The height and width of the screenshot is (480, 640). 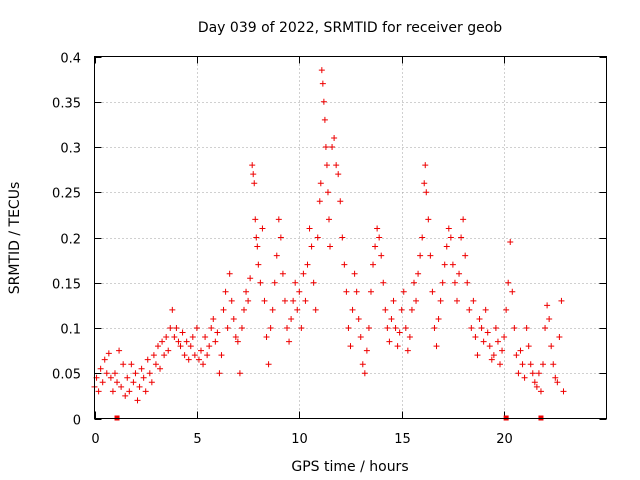 What do you see at coordinates (15, 238) in the screenshot?
I see `y-axis-label: SRMTID / TECUs` at bounding box center [15, 238].